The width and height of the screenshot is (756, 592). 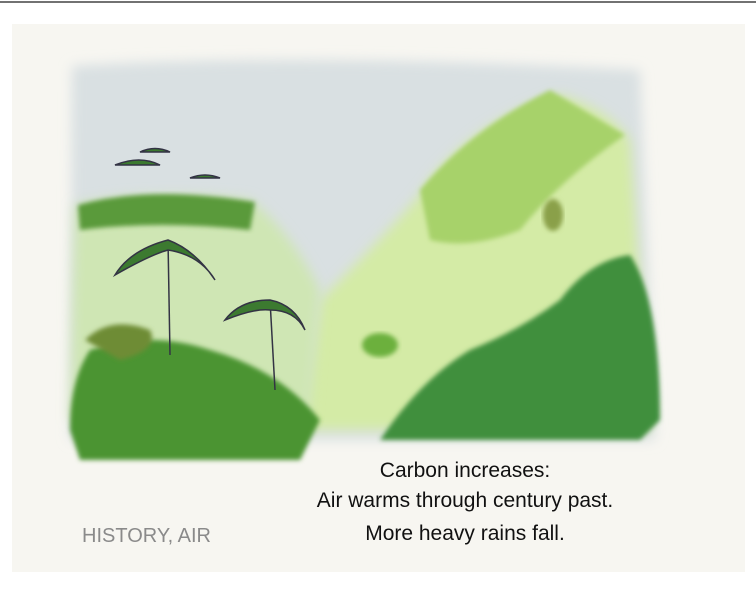 What do you see at coordinates (522, 167) in the screenshot?
I see `ridge` at bounding box center [522, 167].